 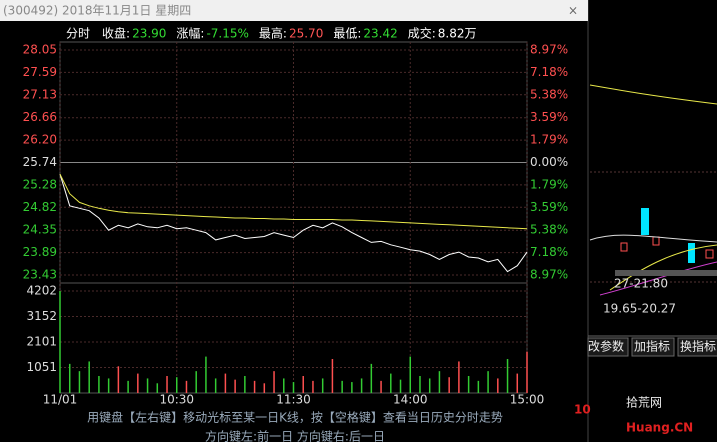 What do you see at coordinates (149, 34) in the screenshot?
I see `info-value: 23.90` at bounding box center [149, 34].